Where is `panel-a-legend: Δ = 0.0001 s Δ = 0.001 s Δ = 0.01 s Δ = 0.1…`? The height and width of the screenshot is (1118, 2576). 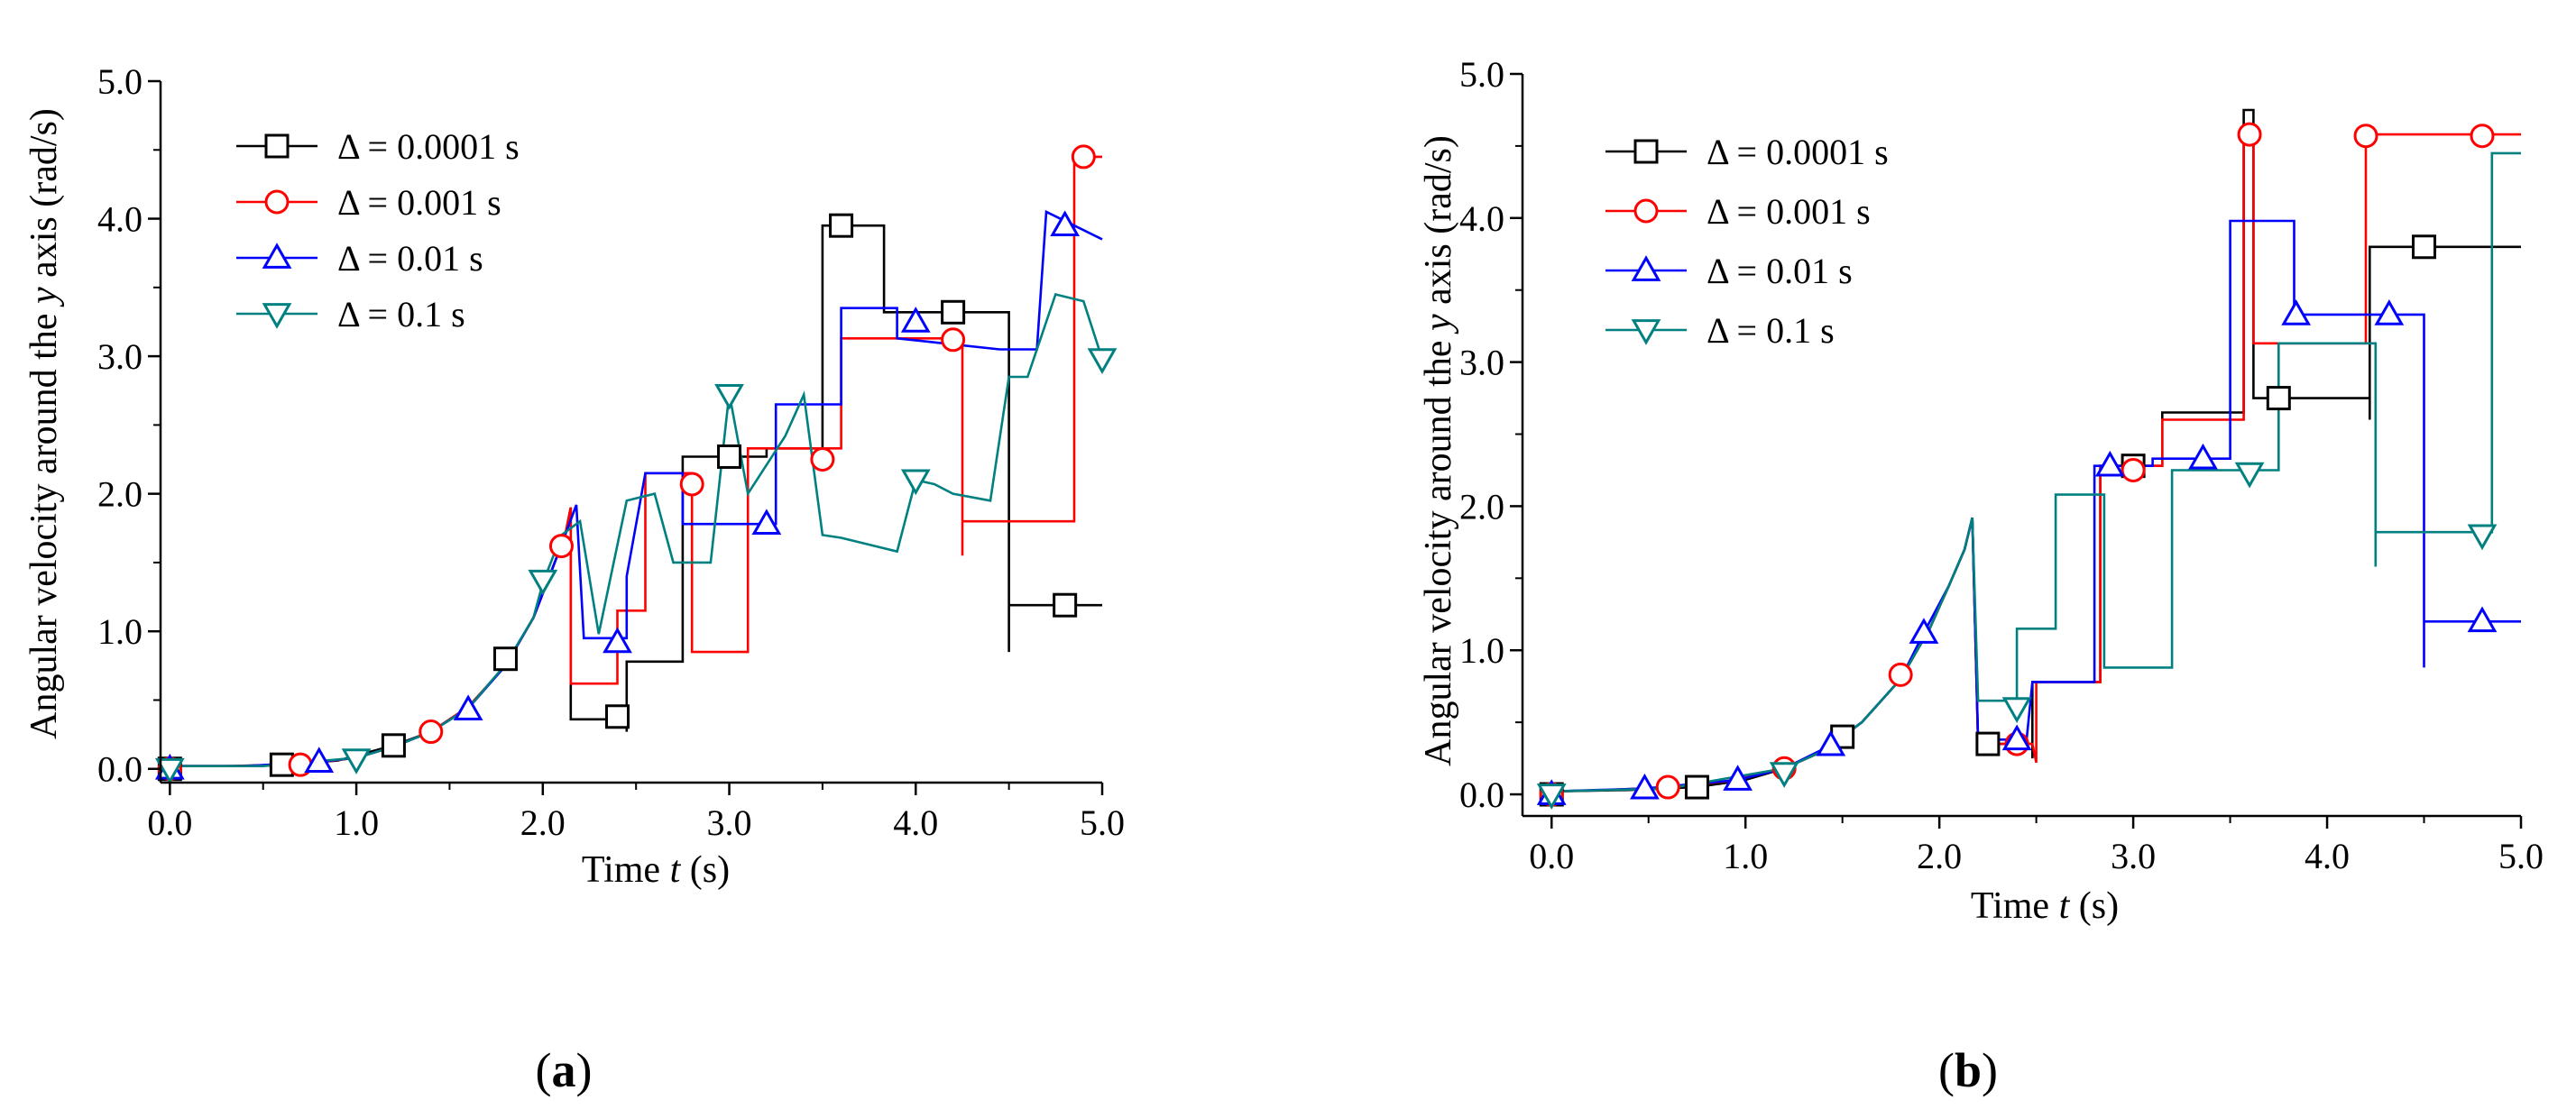
panel-a-legend: Δ = 0.0001 s Δ = 0.001 s Δ = 0.01 s Δ = 0.1… is located at coordinates (378, 230).